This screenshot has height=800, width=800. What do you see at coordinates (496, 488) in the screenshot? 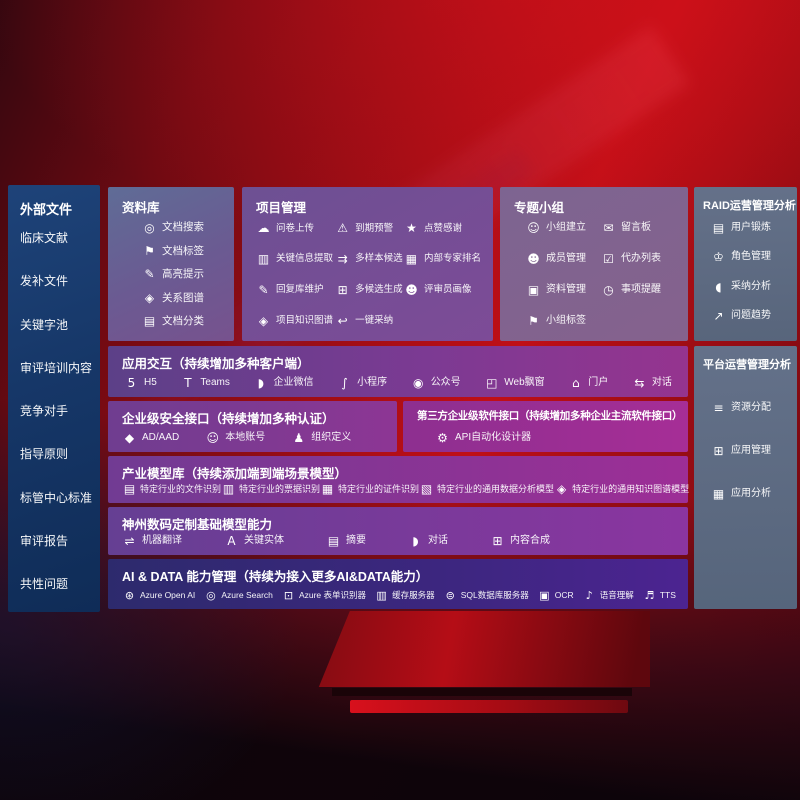
I see `feature-label: 特定行业的通用数据分析模型` at bounding box center [496, 488].